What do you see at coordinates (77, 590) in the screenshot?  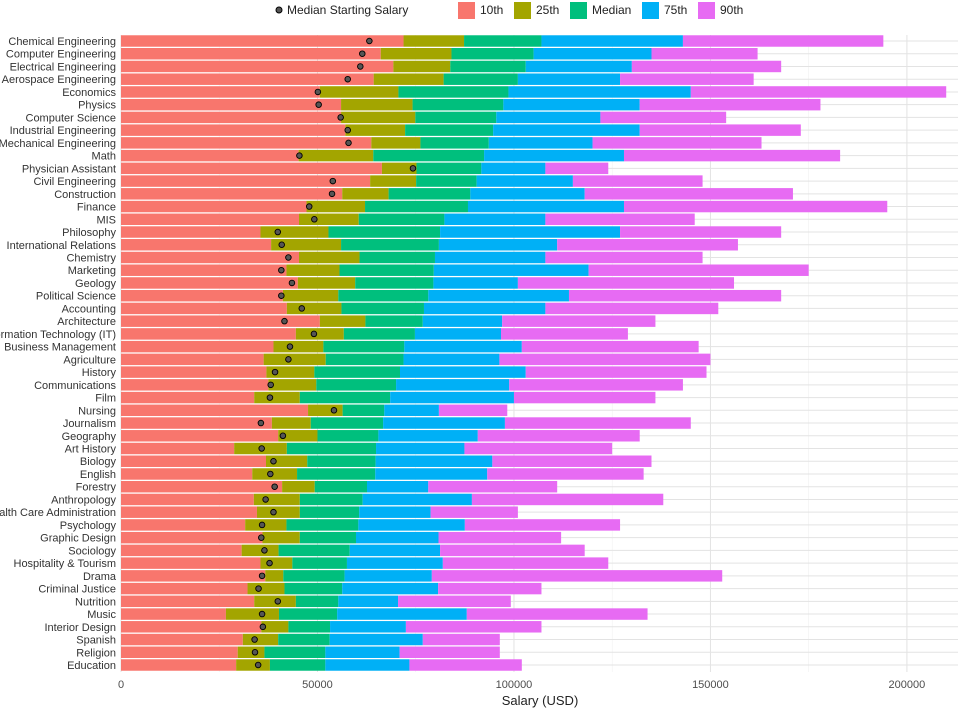 I see `y-tick-label: Criminal Justice` at bounding box center [77, 590].